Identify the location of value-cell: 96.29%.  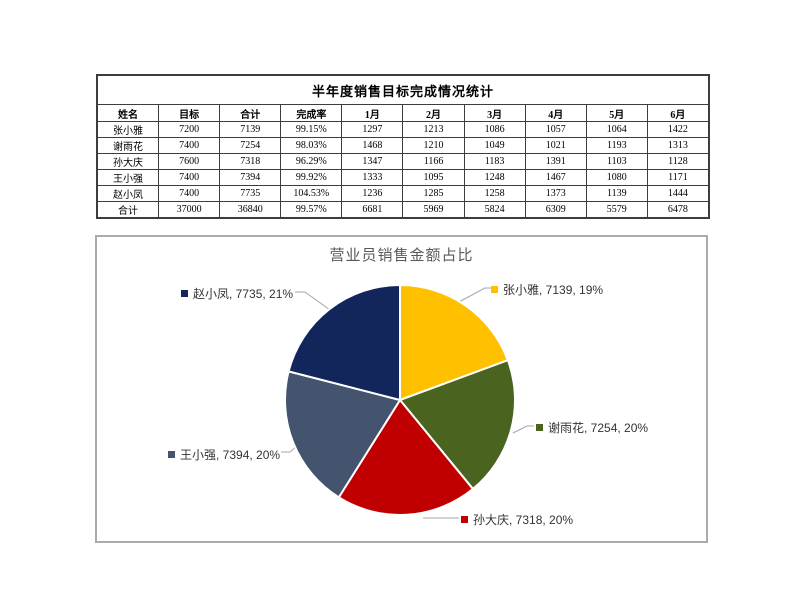
(311, 161).